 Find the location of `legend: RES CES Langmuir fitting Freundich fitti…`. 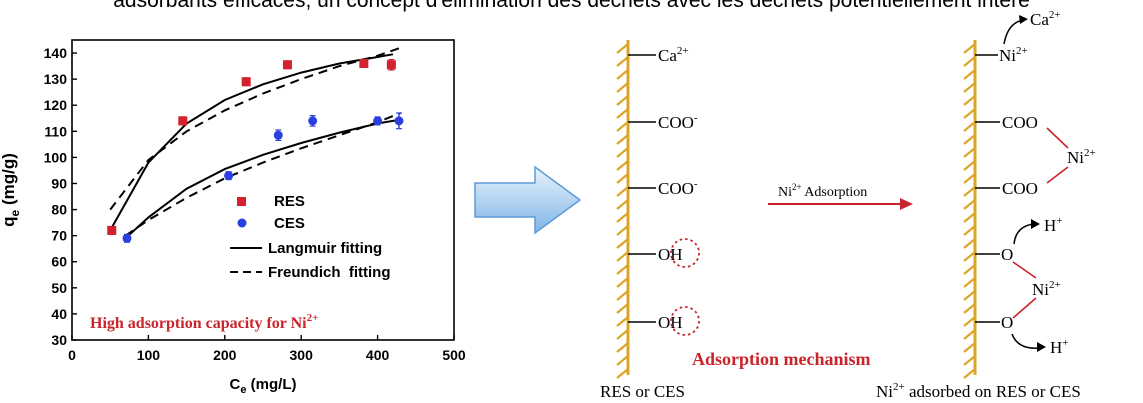

legend: RES CES Langmuir fitting Freundich fitti… is located at coordinates (310, 237).